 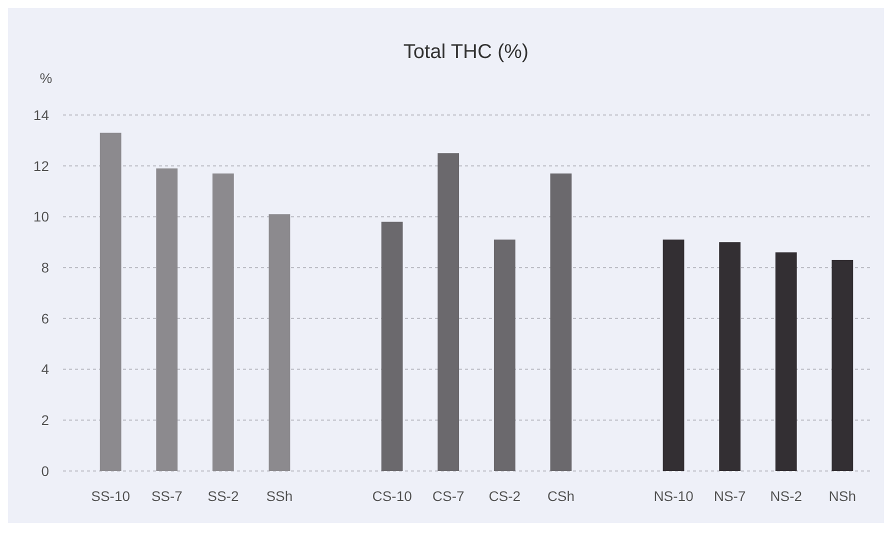 What do you see at coordinates (45, 318) in the screenshot?
I see `y-tick-label: 6` at bounding box center [45, 318].